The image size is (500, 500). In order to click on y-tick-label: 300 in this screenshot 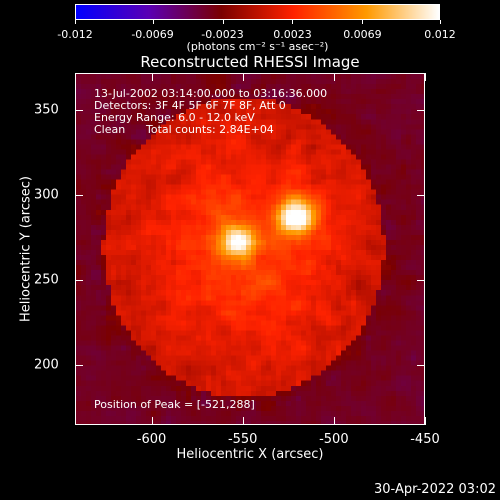, I will do `click(46, 195)`.